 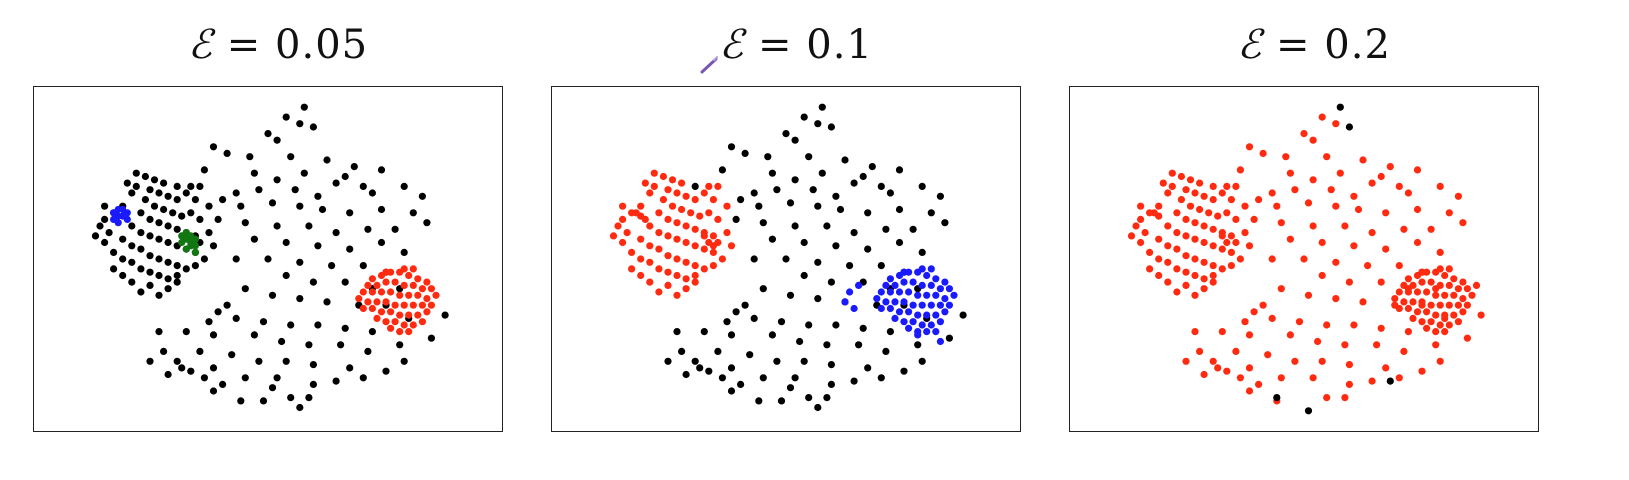 I want to click on epsilon-symbol: ℰ, so click(x=200, y=45).